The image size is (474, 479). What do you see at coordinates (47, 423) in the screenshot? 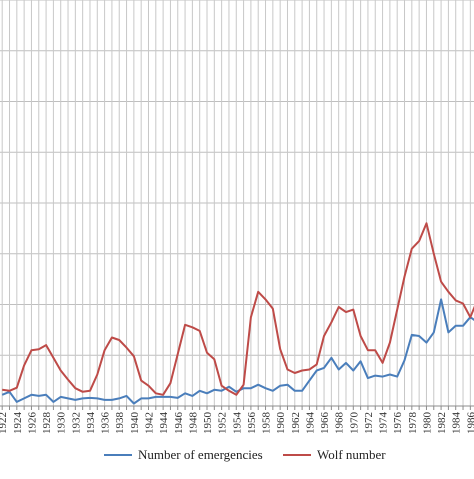
I see `x-tick-label: 1928` at bounding box center [47, 423].